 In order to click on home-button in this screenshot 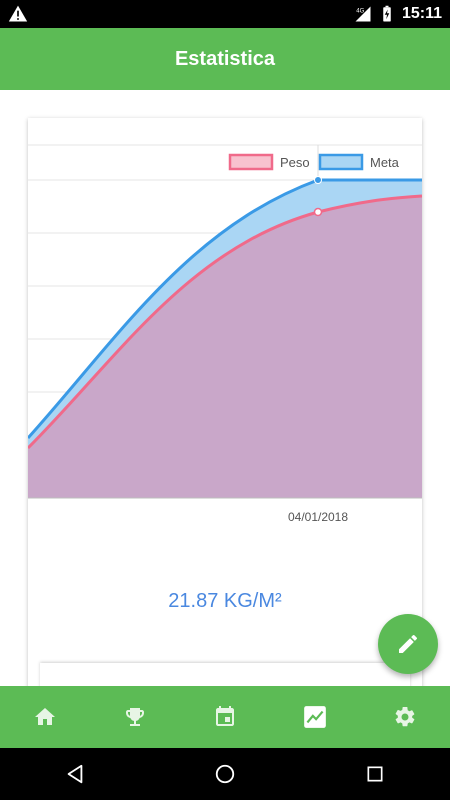, I will do `click(225, 774)`.